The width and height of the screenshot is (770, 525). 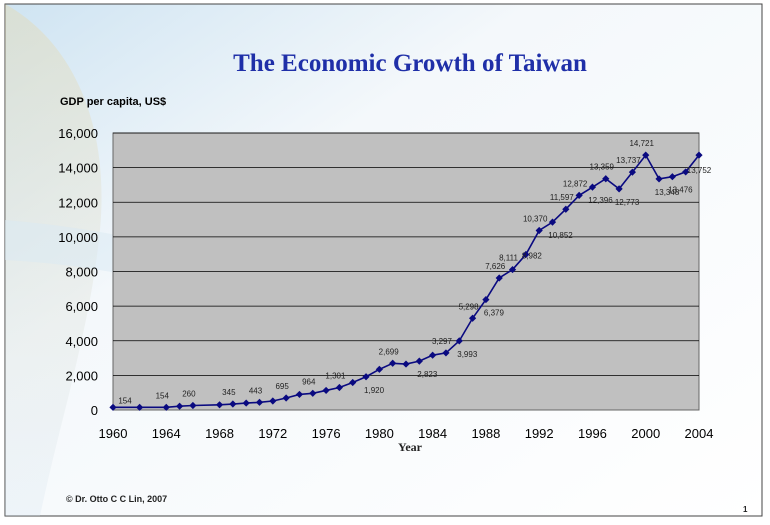 I want to click on y-tick-label: 12,000, so click(x=78, y=202).